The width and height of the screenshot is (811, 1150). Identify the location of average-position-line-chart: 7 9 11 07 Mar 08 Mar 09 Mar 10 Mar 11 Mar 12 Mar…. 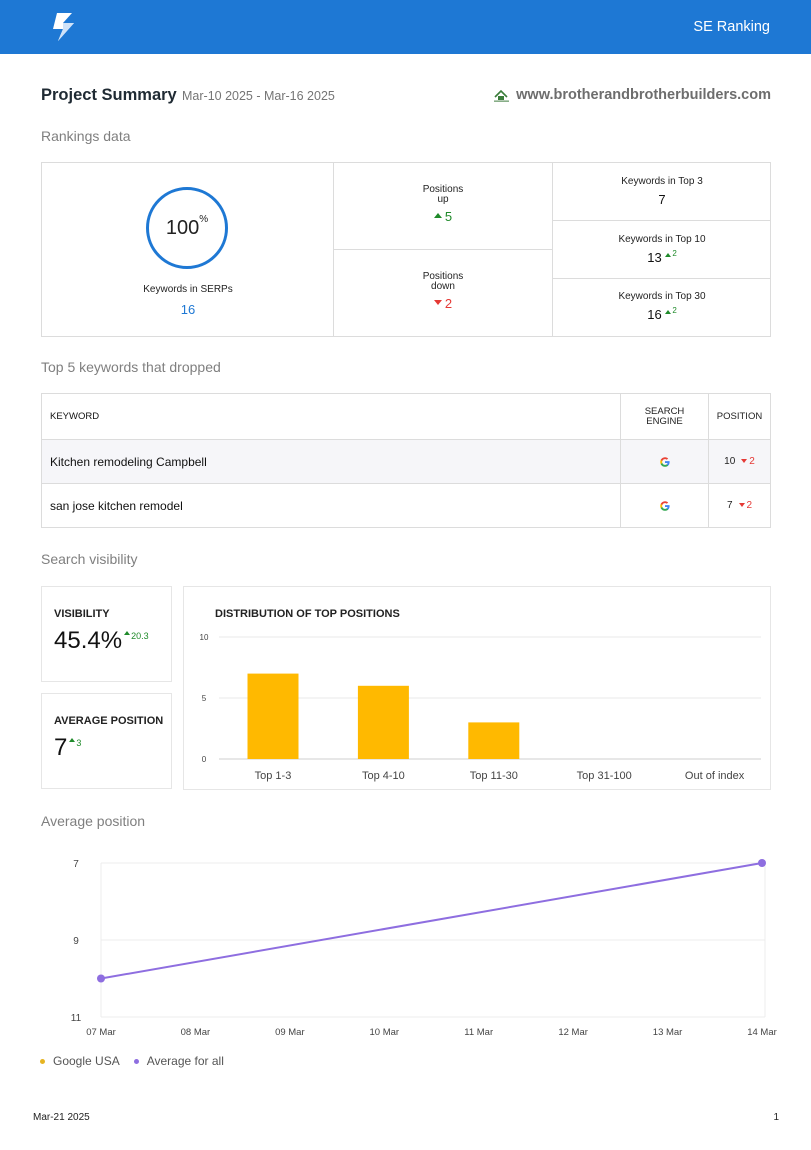
(424, 948).